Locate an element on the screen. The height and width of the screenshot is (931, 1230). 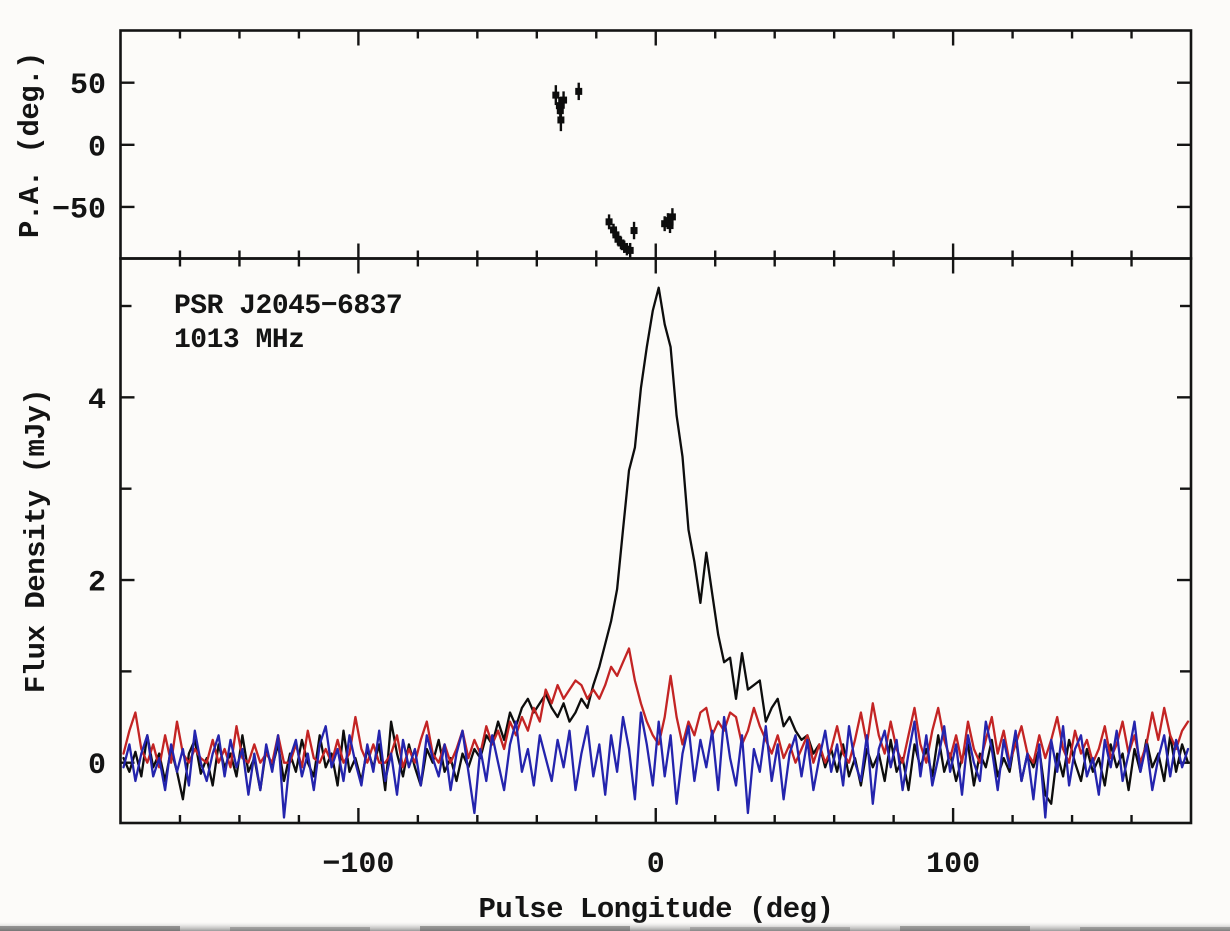
pa-y-tick-label: 50 is located at coordinates (88, 86).